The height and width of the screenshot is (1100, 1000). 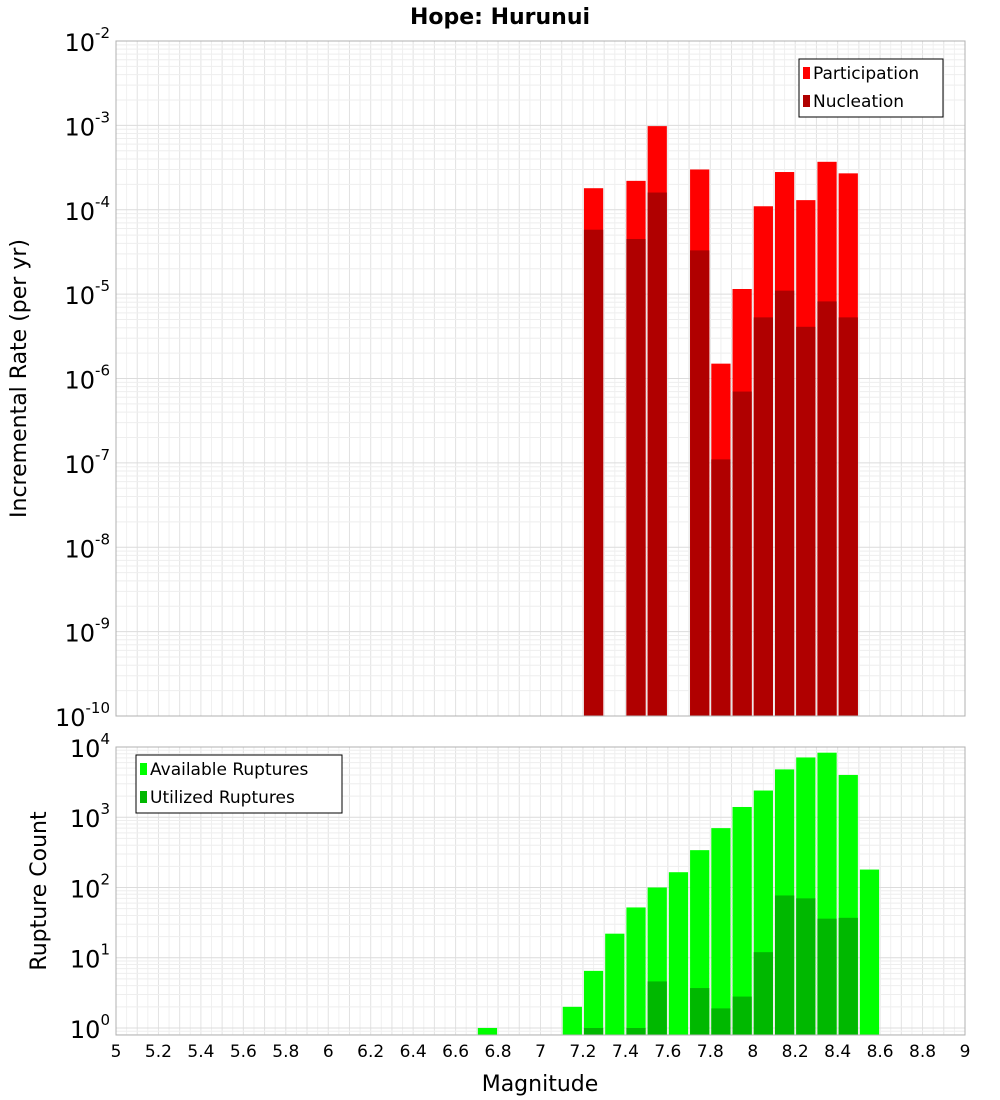 What do you see at coordinates (500, 17) in the screenshot?
I see `chart-title: Hope: Hurunui` at bounding box center [500, 17].